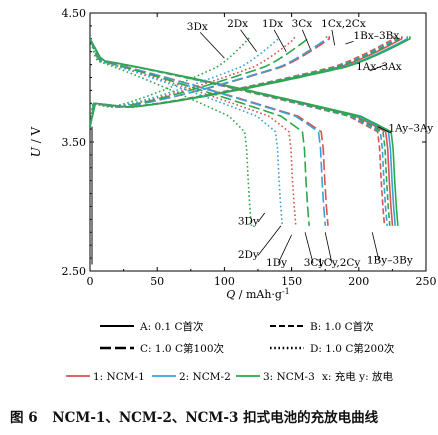  Describe the element at coordinates (276, 263) in the screenshot. I see `curve-annotation: 1Dy` at that location.